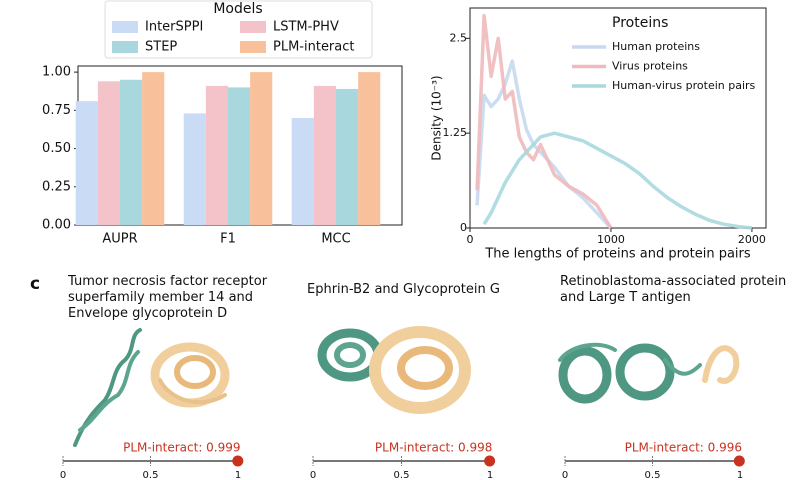 The image size is (800, 480). What do you see at coordinates (463, 227) in the screenshot?
I see `y-tick-label: 0` at bounding box center [463, 227].